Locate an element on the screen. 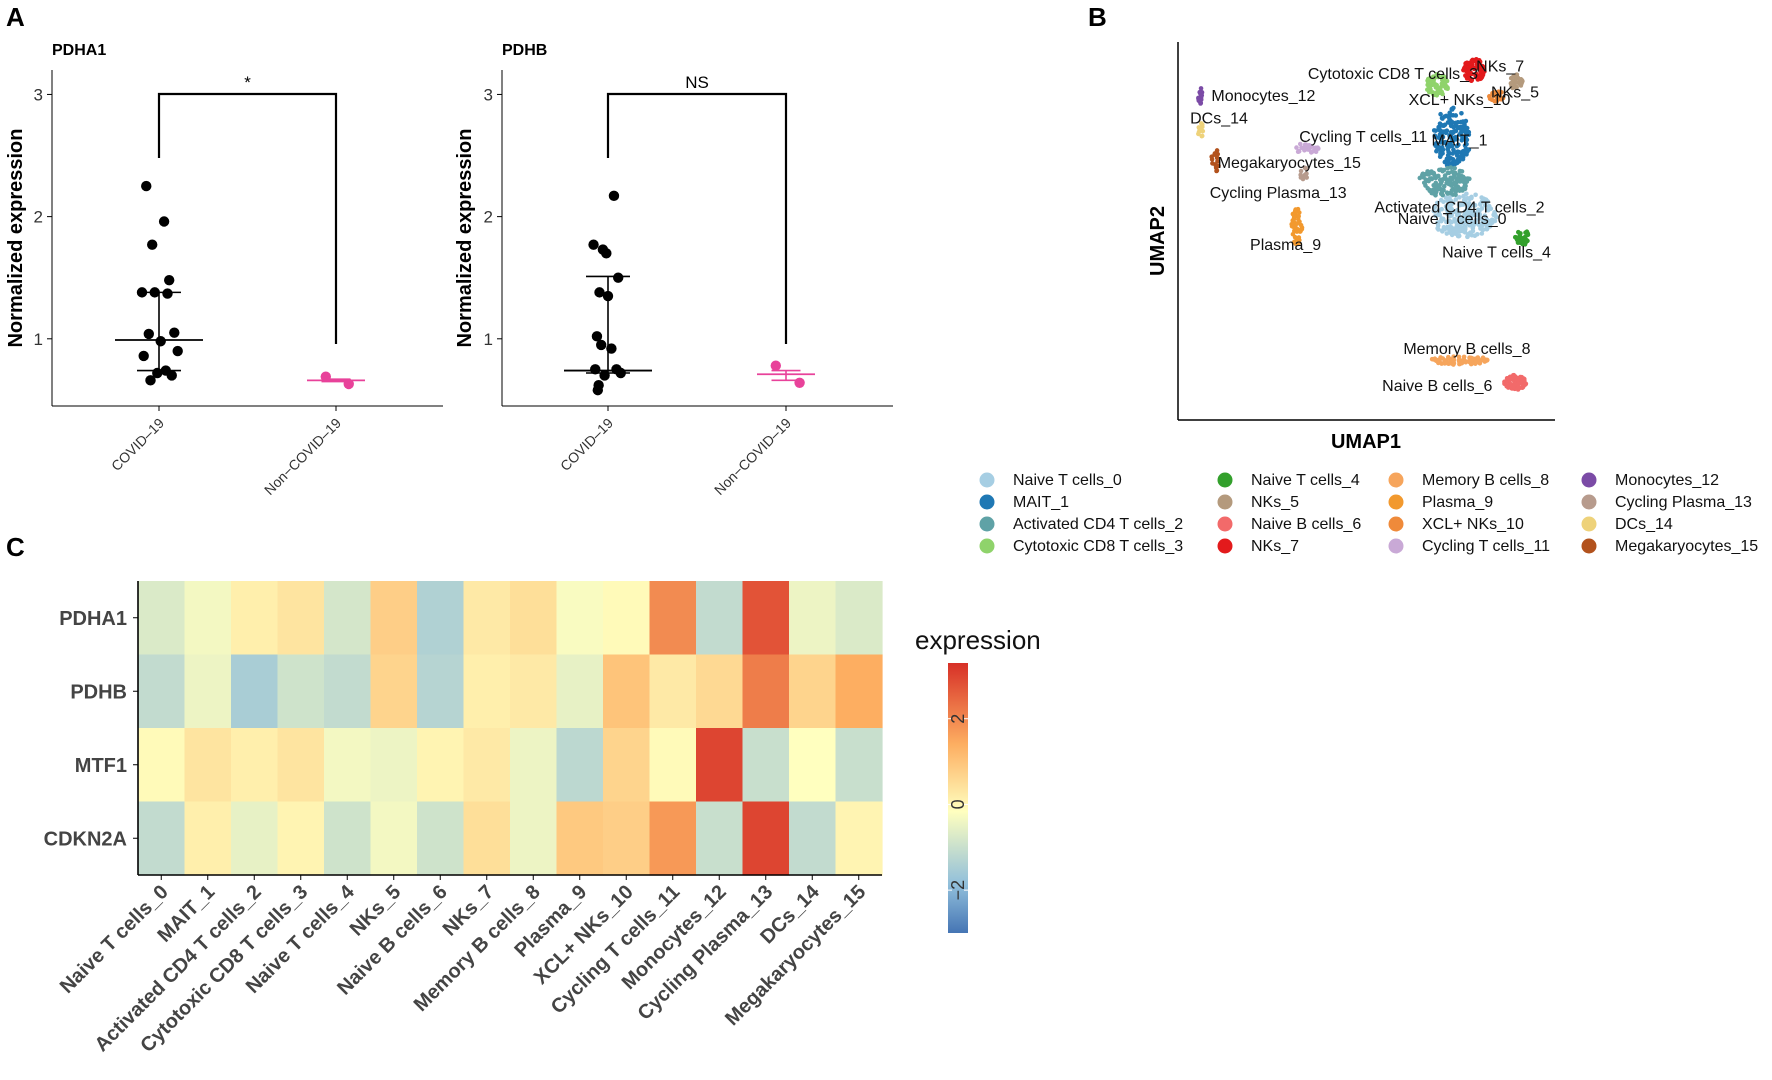 The image size is (1772, 1080). legend-label: Cycling Plasma_13 is located at coordinates (1683, 502).